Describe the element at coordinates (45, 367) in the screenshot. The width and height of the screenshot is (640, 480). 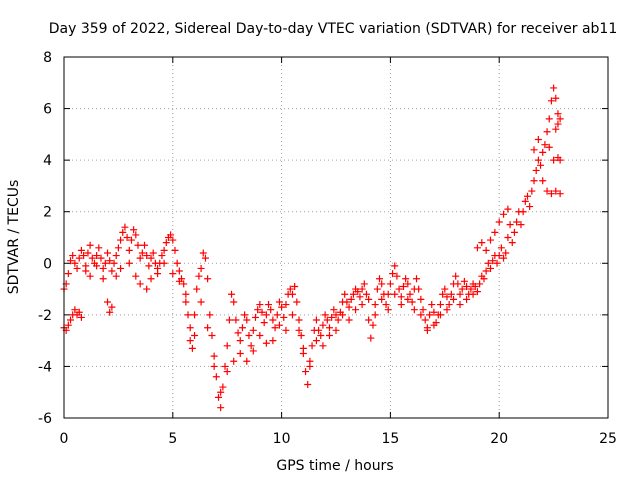
I see `y-tick-label: -4` at that location.